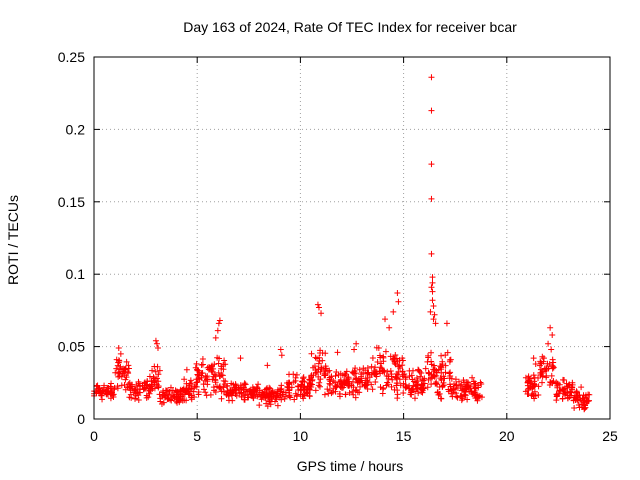 This screenshot has width=640, height=480. Describe the element at coordinates (507, 436) in the screenshot. I see `x-tick-label: 20` at that location.